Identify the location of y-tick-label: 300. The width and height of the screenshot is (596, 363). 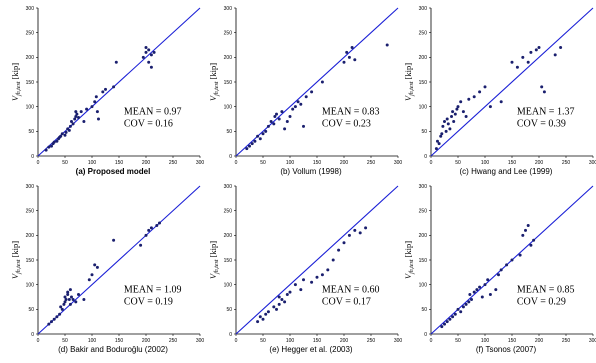
(30, 187).